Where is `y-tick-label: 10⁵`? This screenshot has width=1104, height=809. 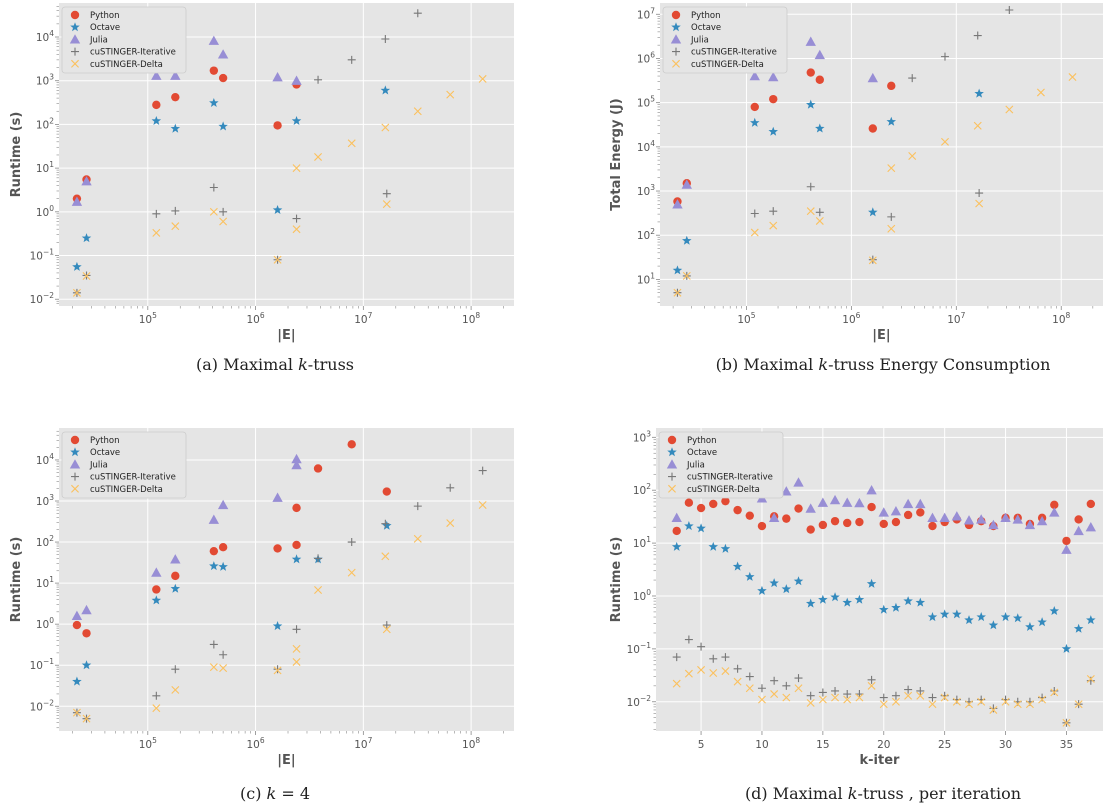 y-tick-label: 10⁵ is located at coordinates (646, 102).